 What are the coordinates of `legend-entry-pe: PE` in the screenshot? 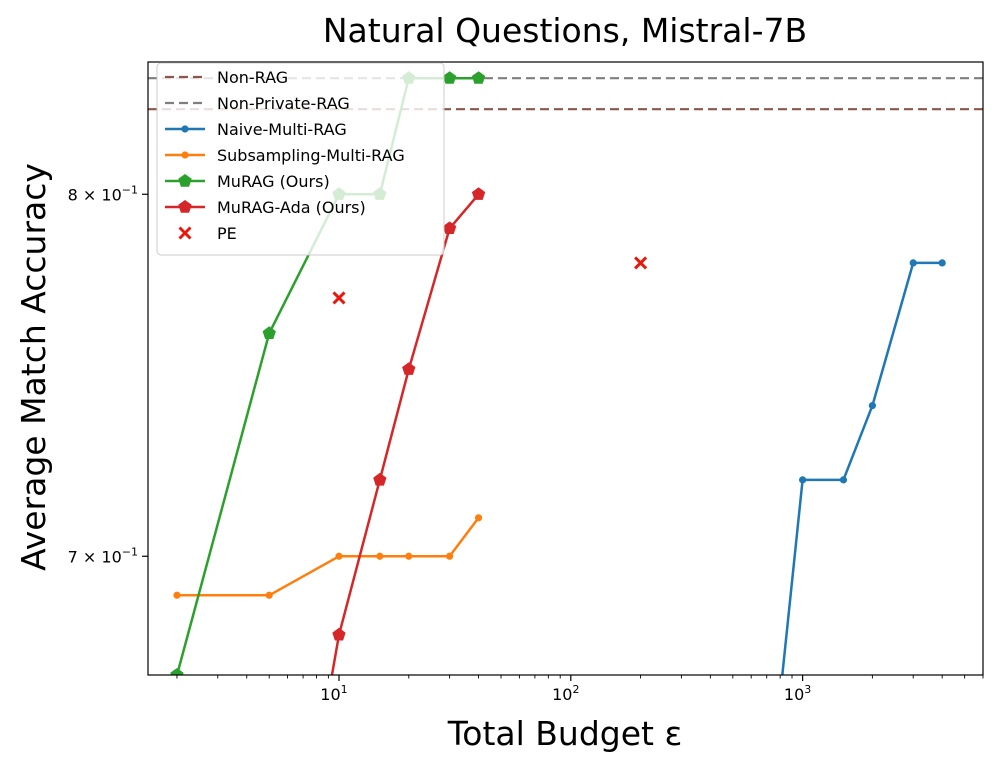 It's located at (207, 233).